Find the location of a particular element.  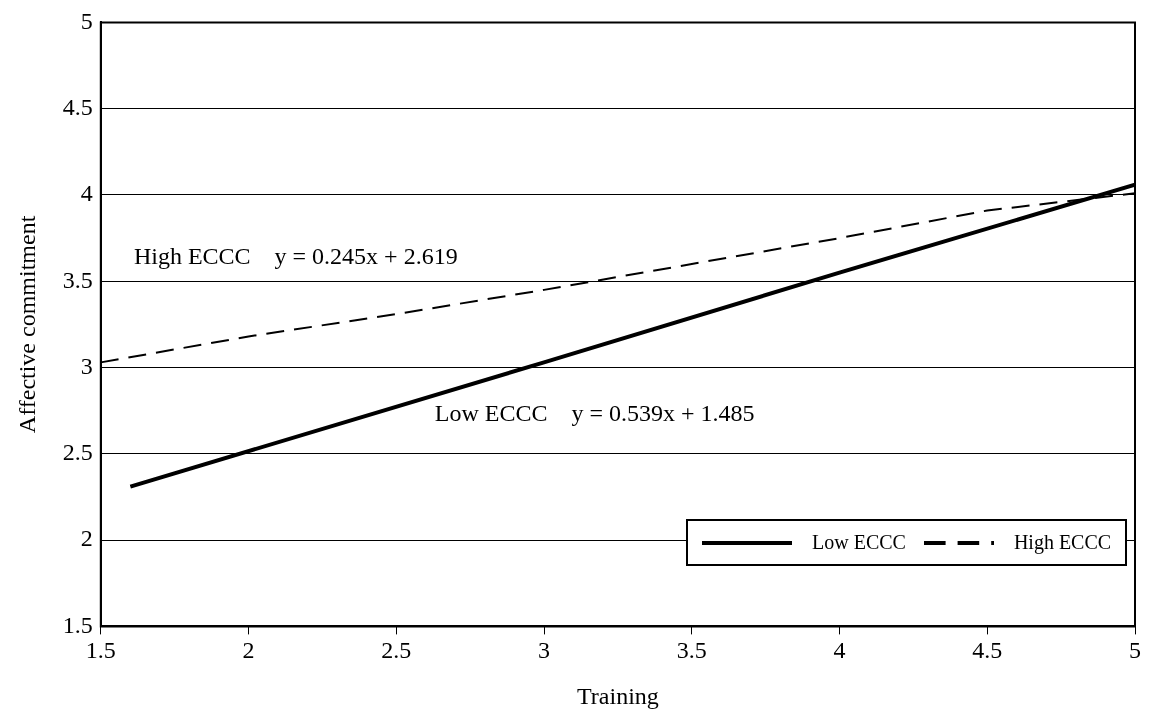

x-tick-label: 4.5 is located at coordinates (987, 650).